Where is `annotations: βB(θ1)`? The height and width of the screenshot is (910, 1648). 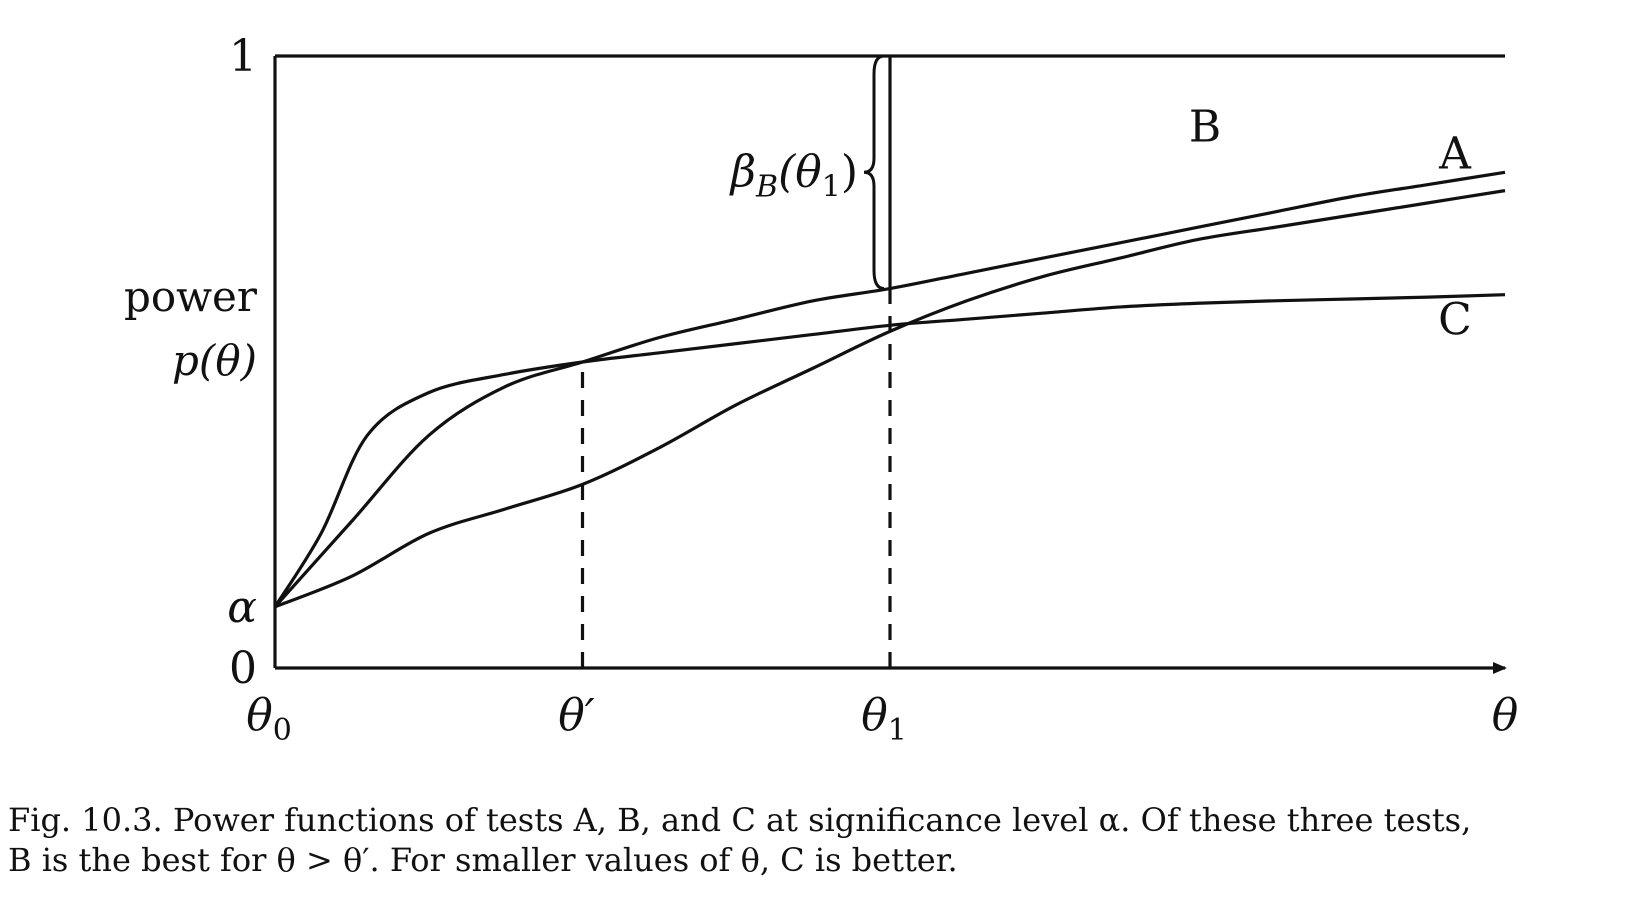 annotations: βB(θ1) is located at coordinates (807, 172).